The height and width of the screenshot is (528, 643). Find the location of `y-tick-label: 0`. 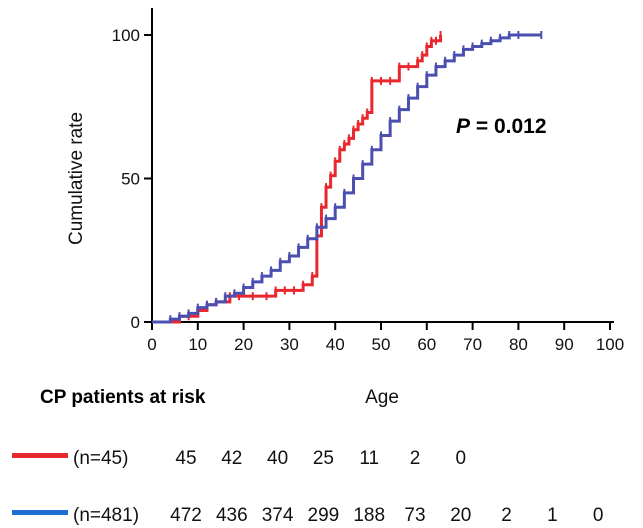

y-tick-label: 0 is located at coordinates (135, 322).